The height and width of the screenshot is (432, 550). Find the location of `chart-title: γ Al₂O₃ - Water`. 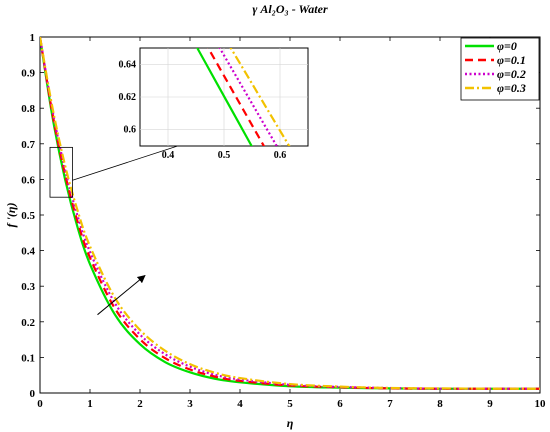

chart-title: γ Al₂O₃ - Water is located at coordinates (290, 9).